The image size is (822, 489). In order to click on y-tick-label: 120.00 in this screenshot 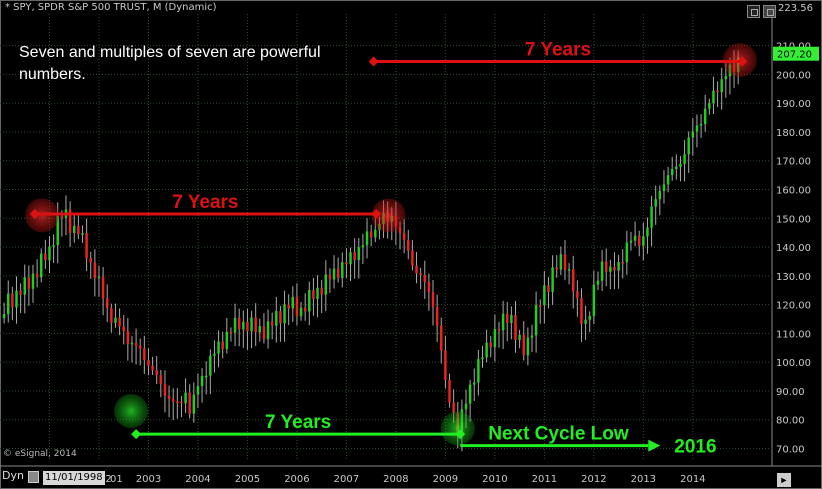, I will do `click(793, 306)`.